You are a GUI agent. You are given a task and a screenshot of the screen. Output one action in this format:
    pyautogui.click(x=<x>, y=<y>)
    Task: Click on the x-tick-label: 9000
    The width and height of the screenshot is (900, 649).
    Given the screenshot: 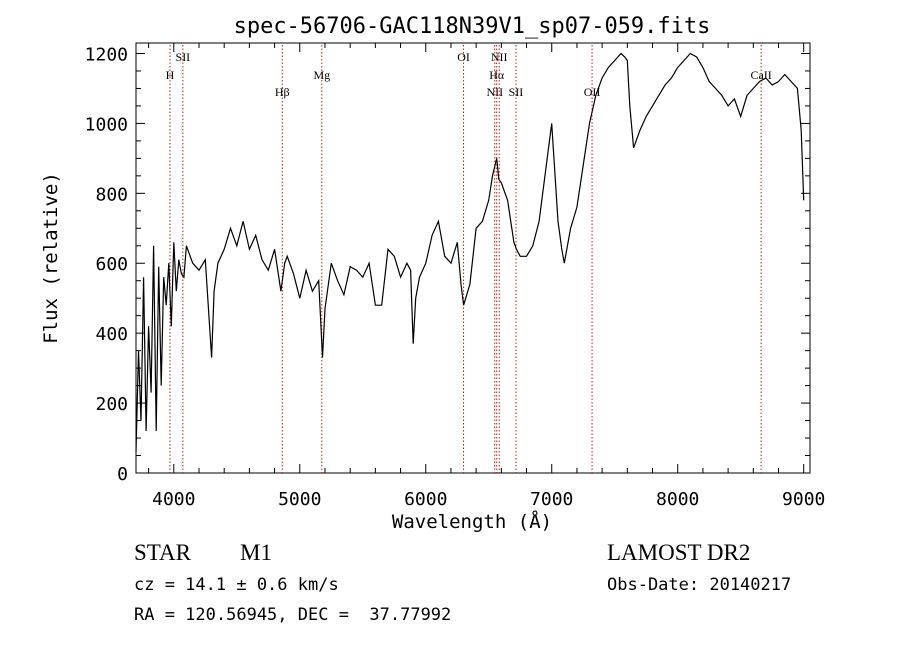 What is the action you would take?
    pyautogui.click(x=803, y=499)
    